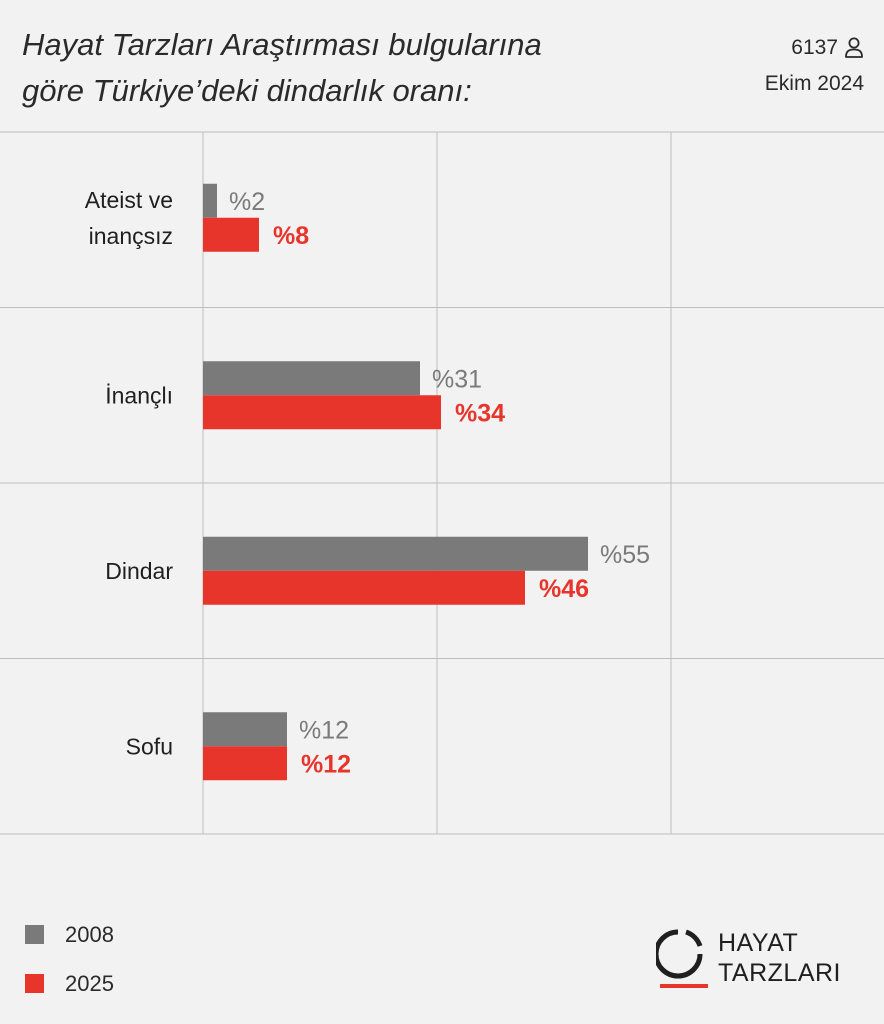 Image resolution: width=884 pixels, height=1024 pixels. I want to click on hayat-tarzlari-logo: HAYAT TARZLARI, so click(761, 961).